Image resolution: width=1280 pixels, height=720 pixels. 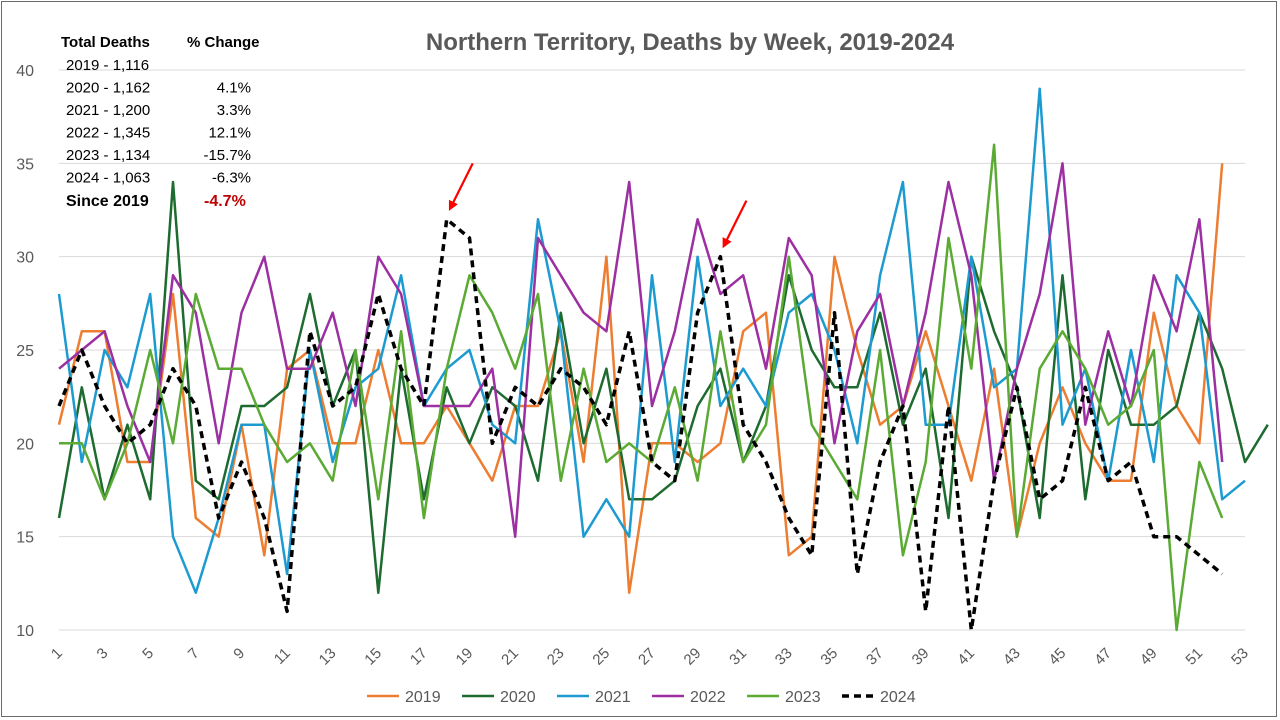 I want to click on legend: 2019 2020 2021 2022 2023 2024, so click(x=641, y=697).